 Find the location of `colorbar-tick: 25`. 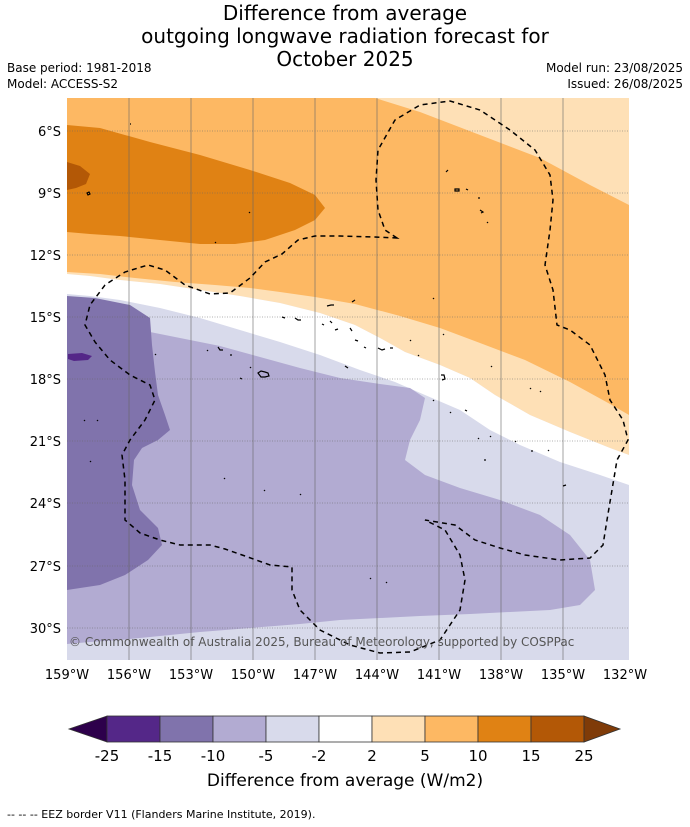

colorbar-tick: 25 is located at coordinates (583, 756).